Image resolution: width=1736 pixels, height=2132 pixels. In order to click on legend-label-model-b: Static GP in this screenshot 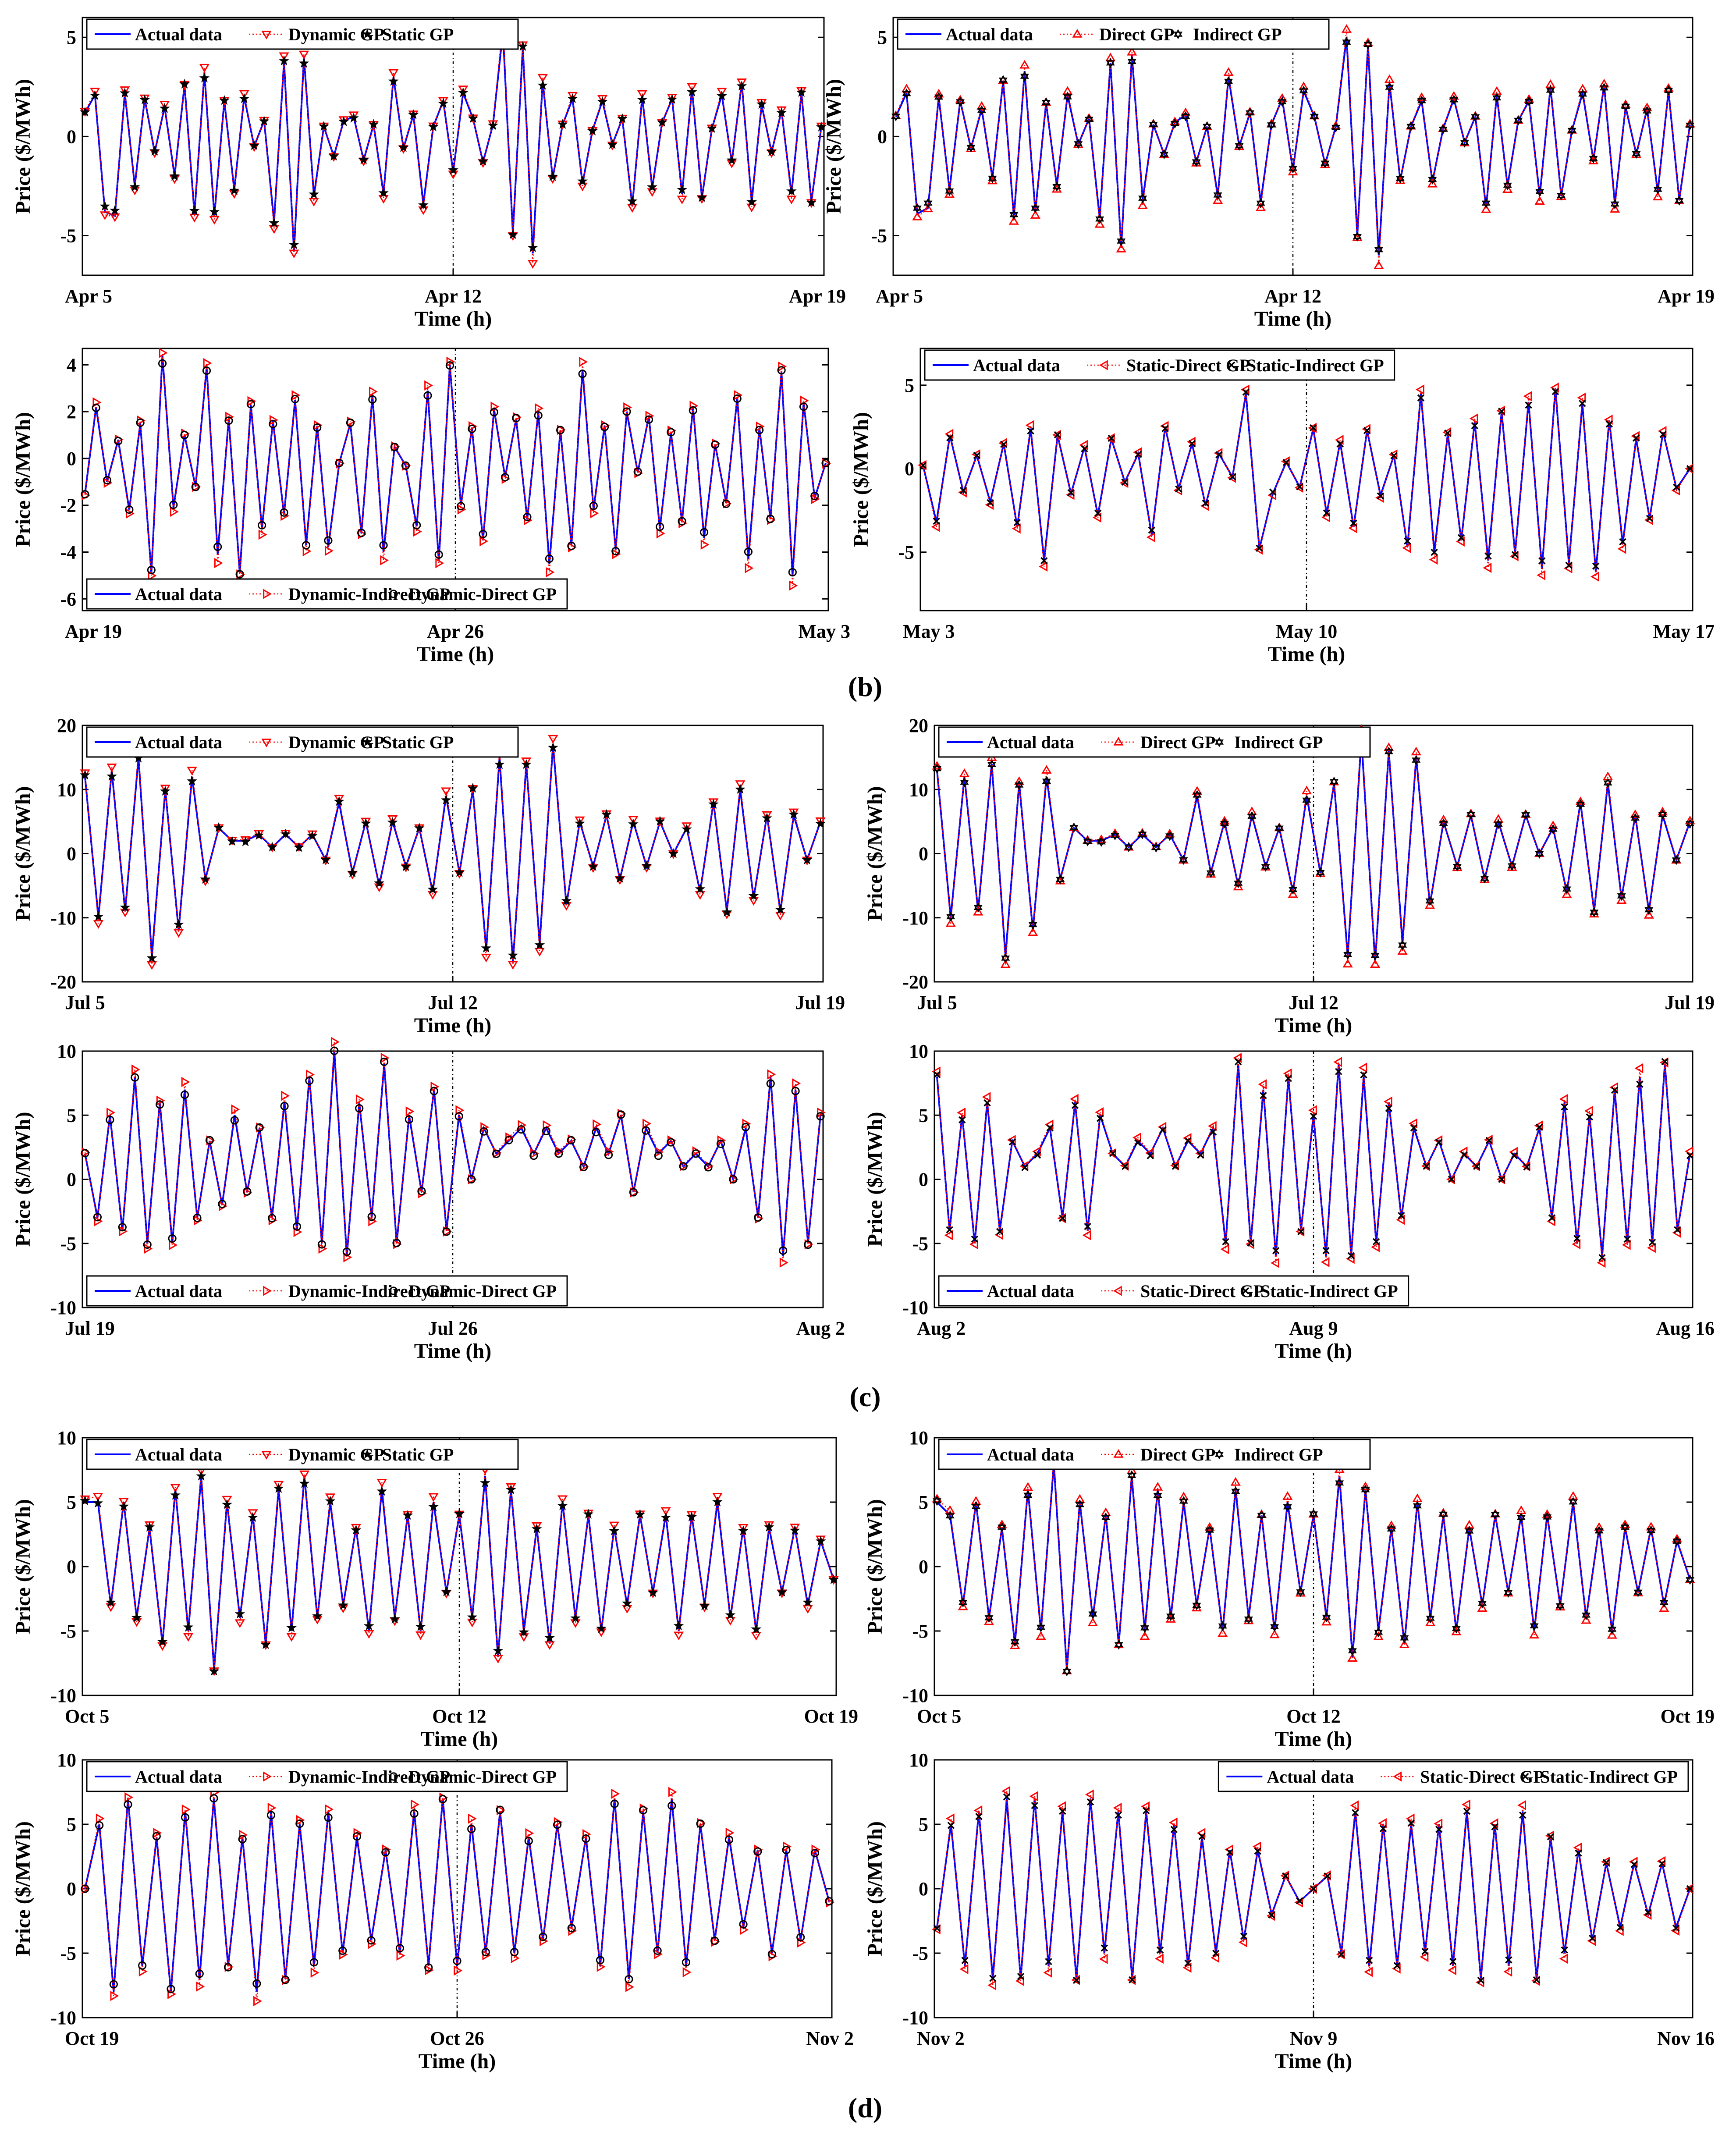, I will do `click(418, 742)`.